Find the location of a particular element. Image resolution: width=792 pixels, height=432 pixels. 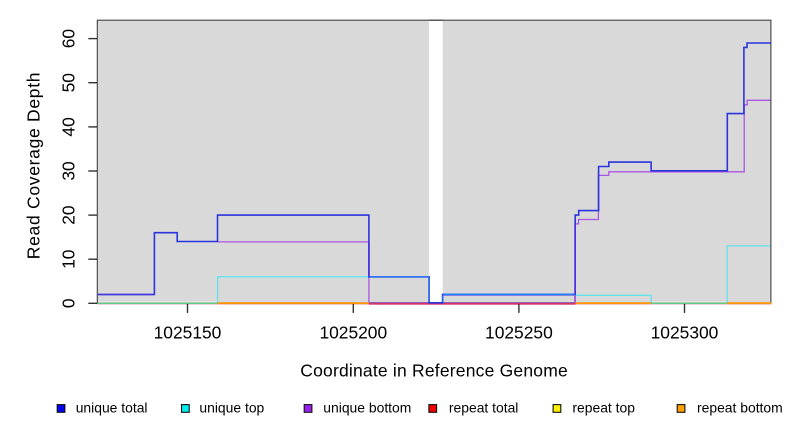

svg-text: Coordinate in Reference Genome is located at coordinates (434, 371).